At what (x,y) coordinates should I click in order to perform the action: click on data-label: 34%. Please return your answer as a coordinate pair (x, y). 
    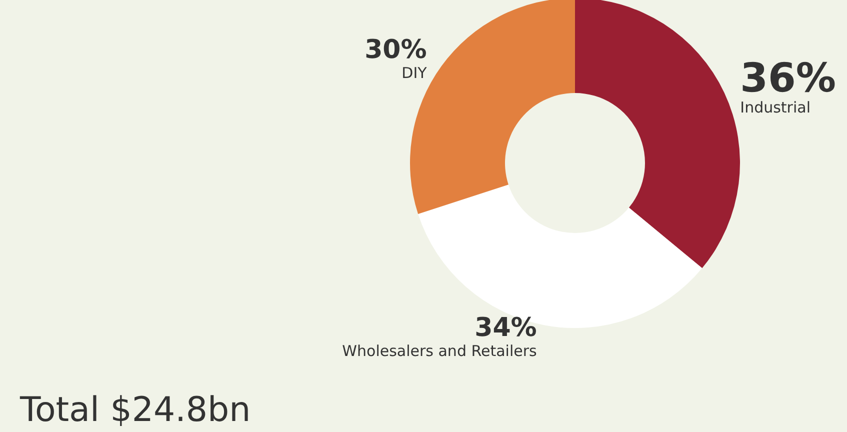
    Looking at the image, I should click on (505, 327).